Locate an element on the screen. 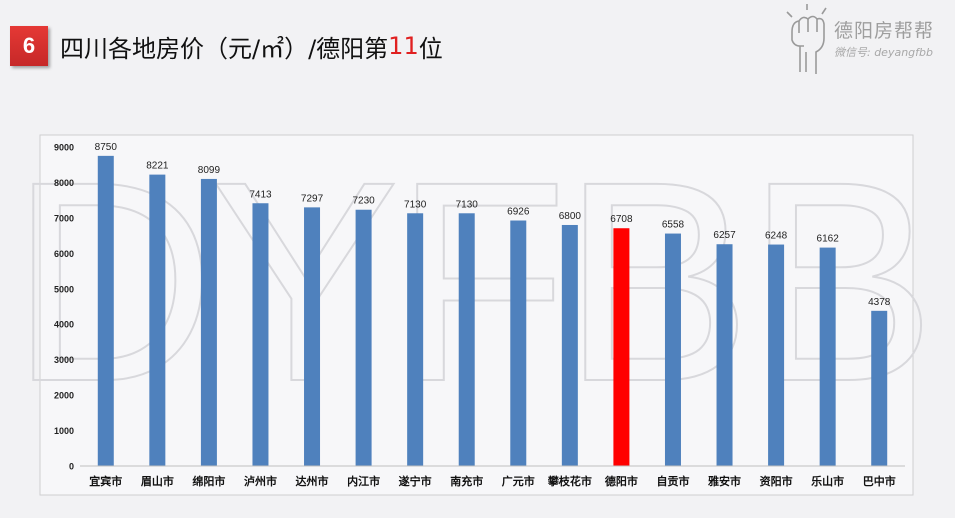  data-label: 6558 is located at coordinates (673, 225).